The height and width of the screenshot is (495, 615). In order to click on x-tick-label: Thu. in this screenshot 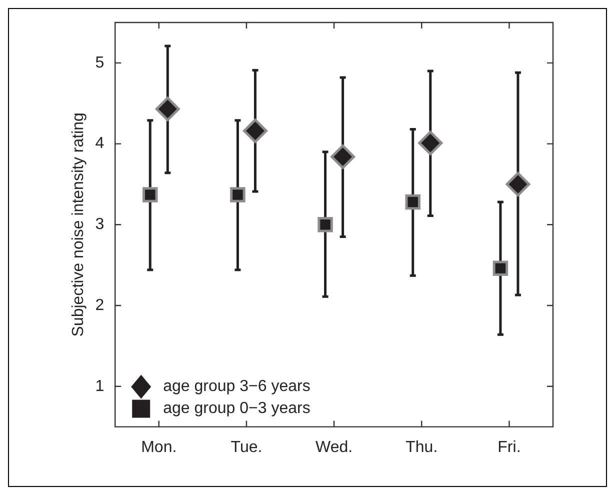, I will do `click(422, 447)`.